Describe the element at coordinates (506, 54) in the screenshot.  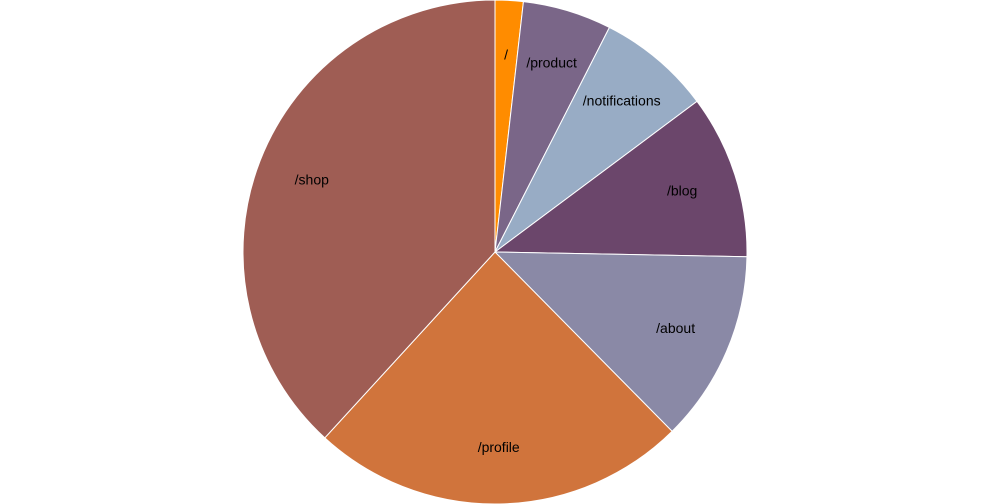
I see `slice-label-root: /` at that location.